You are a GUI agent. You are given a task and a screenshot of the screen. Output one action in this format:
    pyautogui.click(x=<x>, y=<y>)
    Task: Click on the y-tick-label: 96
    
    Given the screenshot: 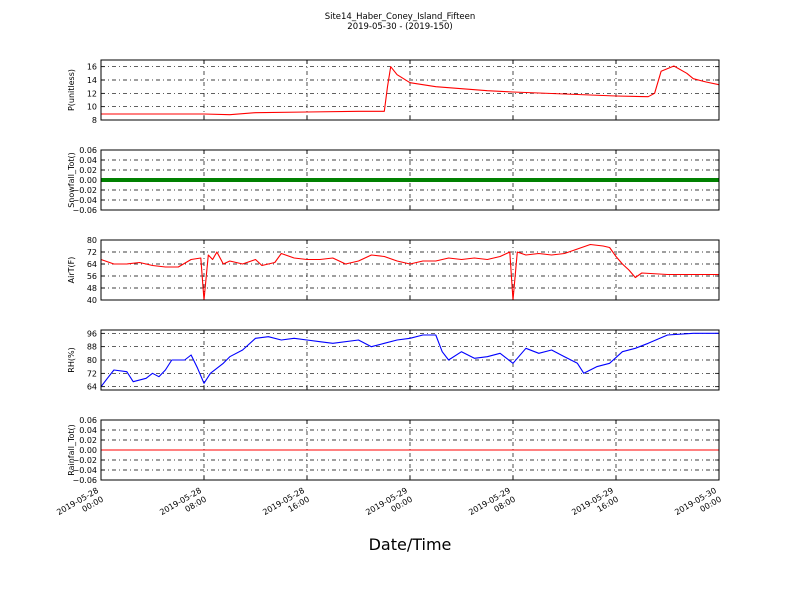 What is the action you would take?
    pyautogui.click(x=92, y=333)
    